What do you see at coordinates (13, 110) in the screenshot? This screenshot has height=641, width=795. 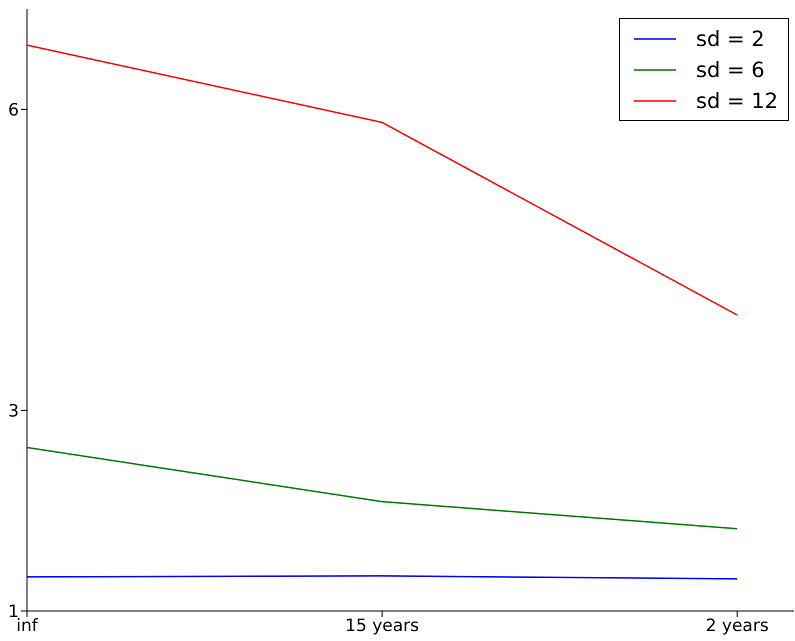 I see `y-tick-label: 6` at bounding box center [13, 110].